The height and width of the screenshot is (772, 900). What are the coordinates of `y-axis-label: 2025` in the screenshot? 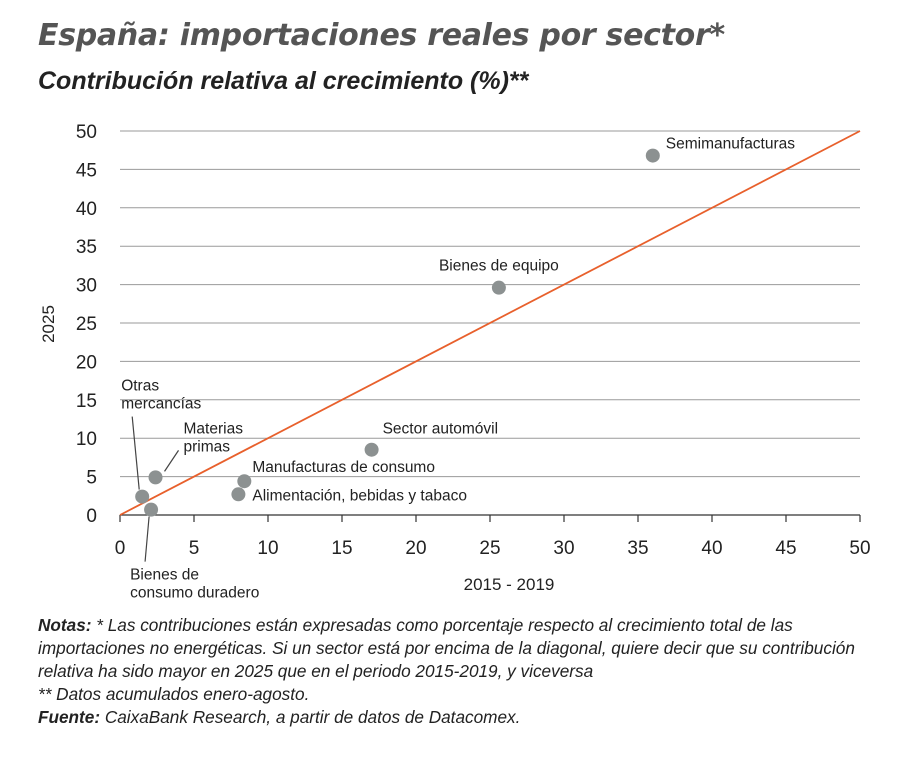 It's located at (48, 324).